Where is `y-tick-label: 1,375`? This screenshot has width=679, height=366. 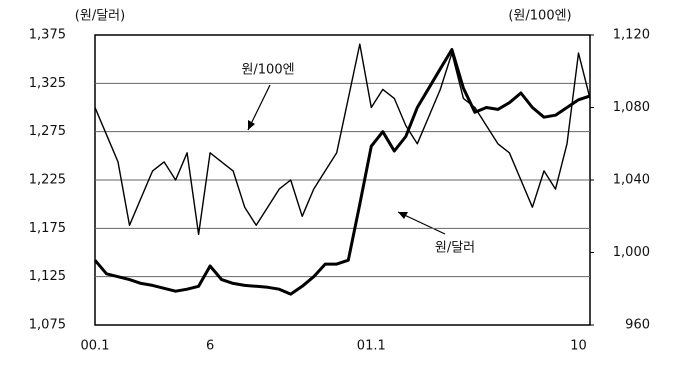
y-tick-label: 1,375 is located at coordinates (47, 35).